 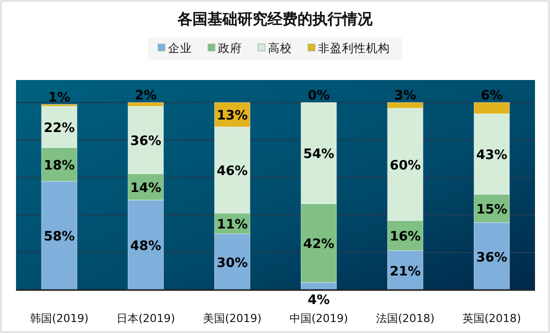 What do you see at coordinates (280, 48) in the screenshot?
I see `text: 高校` at bounding box center [280, 48].